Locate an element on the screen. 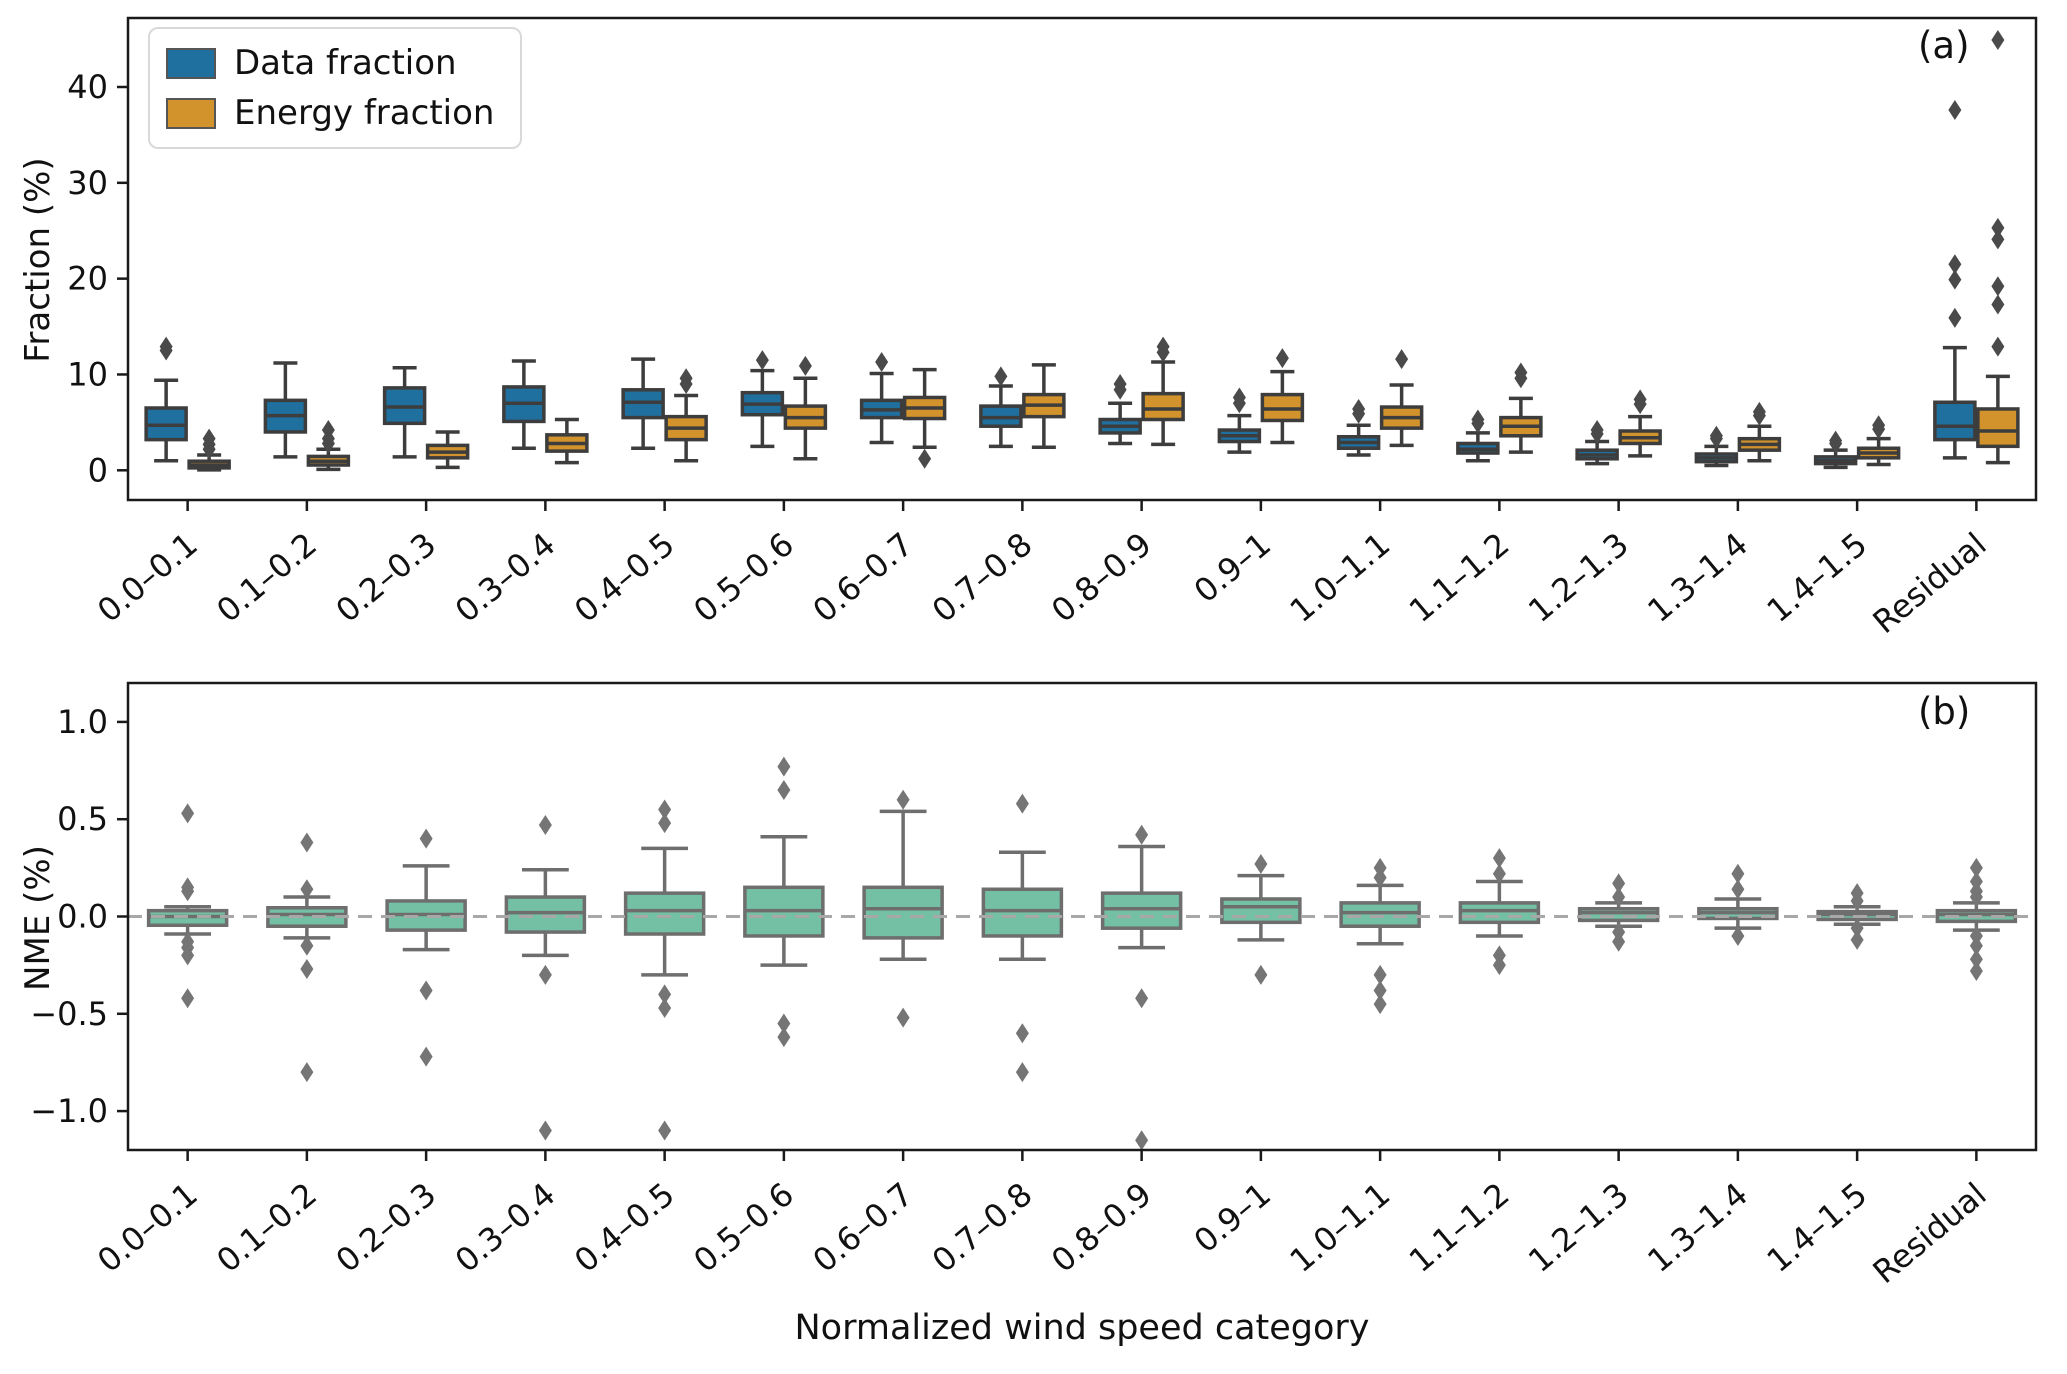 The width and height of the screenshot is (2067, 1374). y-tick-label: 0.0 is located at coordinates (82, 917).